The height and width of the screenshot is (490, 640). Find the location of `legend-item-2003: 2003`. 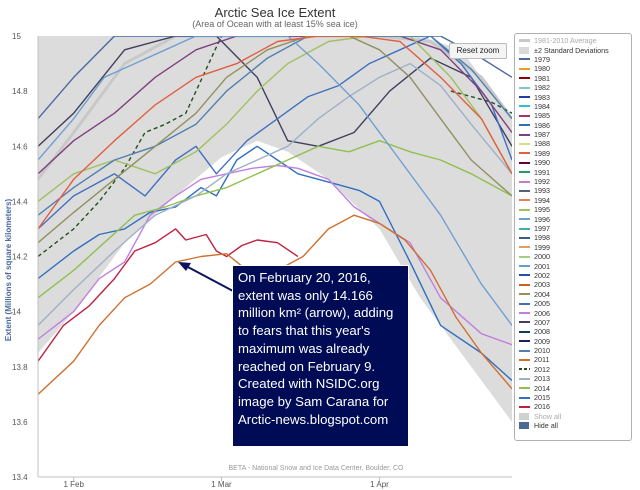

legend-item-2003: 2003 is located at coordinates (573, 284).